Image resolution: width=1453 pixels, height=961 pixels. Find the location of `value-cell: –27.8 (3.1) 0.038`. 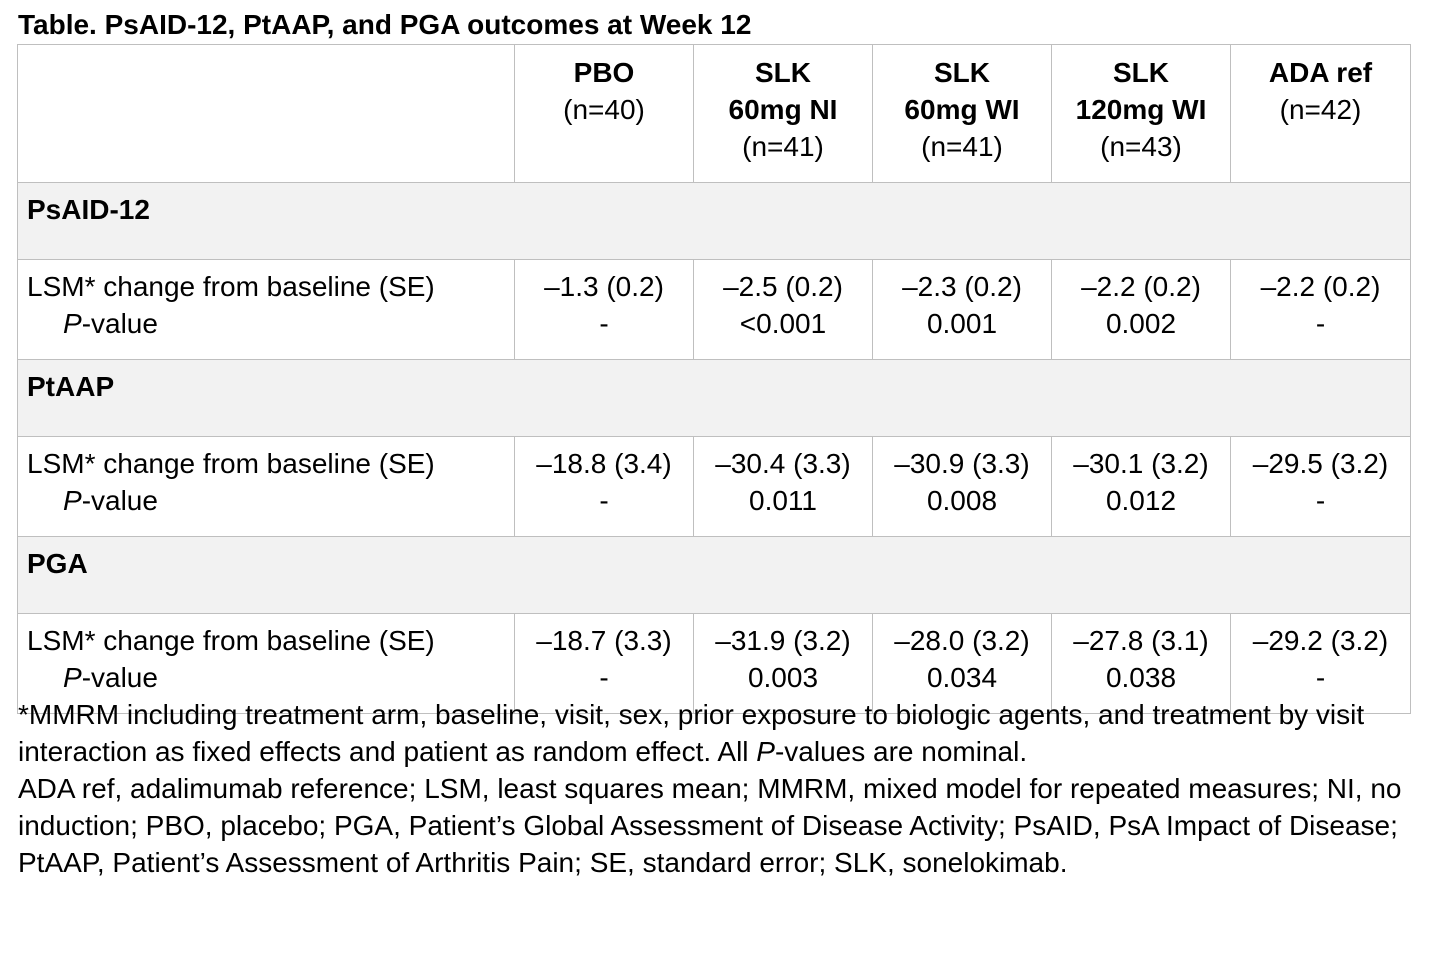

value-cell: –27.8 (3.1) 0.038 is located at coordinates (1141, 663).